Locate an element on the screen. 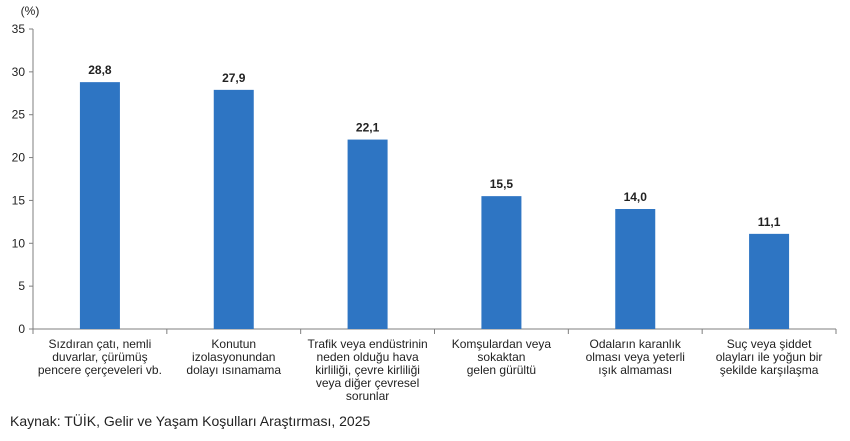 The image size is (850, 441). y-tick-label: 0 is located at coordinates (21, 329).